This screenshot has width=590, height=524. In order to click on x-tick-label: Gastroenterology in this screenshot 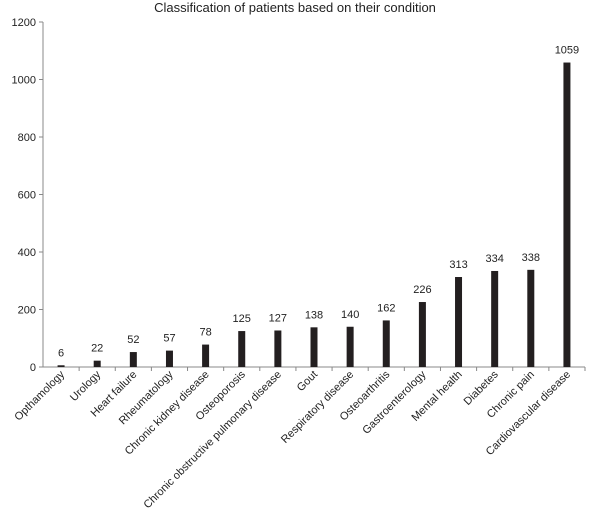, I will do `click(394, 402)`.